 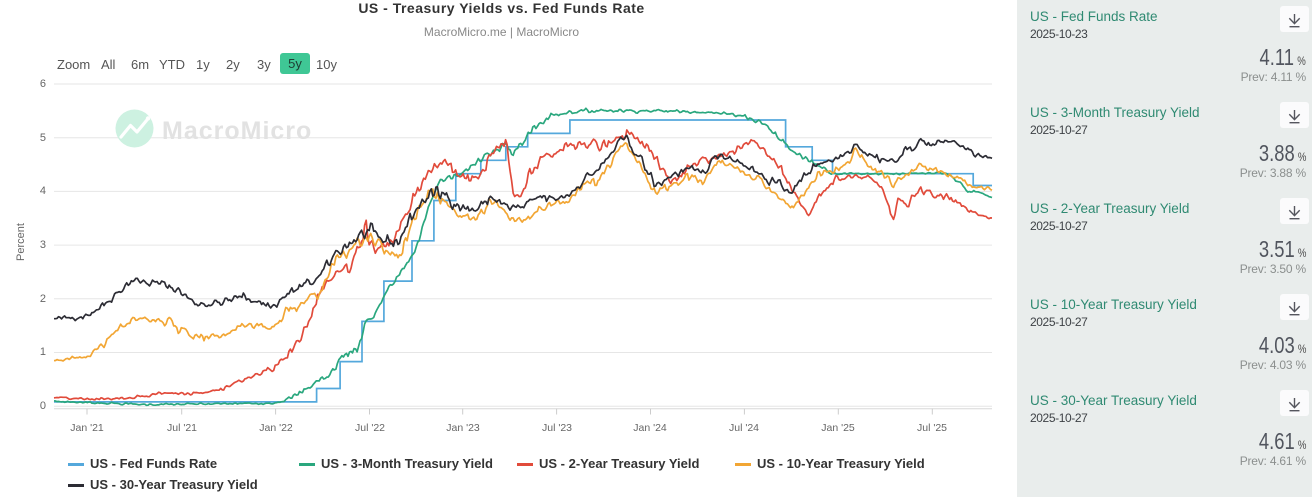 What do you see at coordinates (237, 131) in the screenshot?
I see `svg-text: MacroMicro` at bounding box center [237, 131].